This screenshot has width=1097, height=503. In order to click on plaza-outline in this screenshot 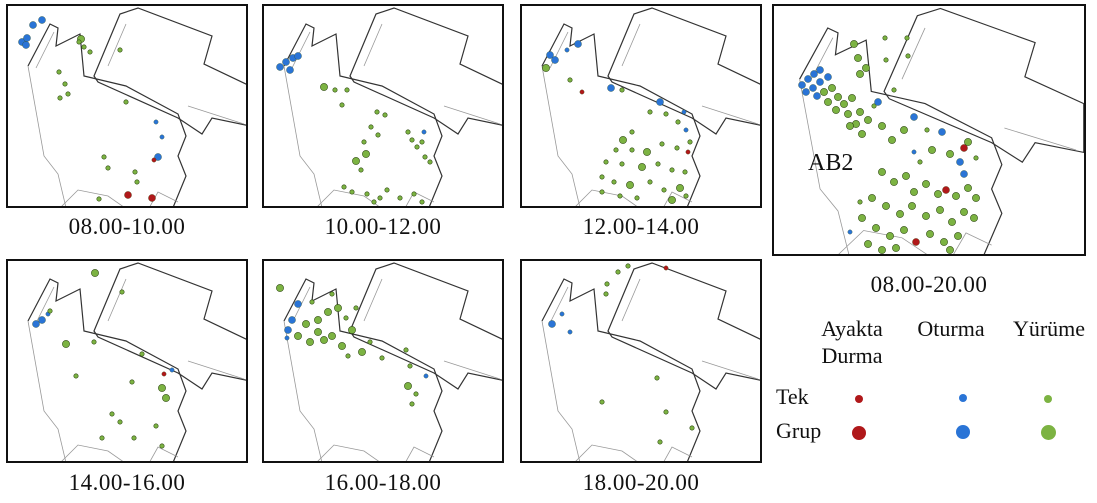, I will do `click(107, 369)`.